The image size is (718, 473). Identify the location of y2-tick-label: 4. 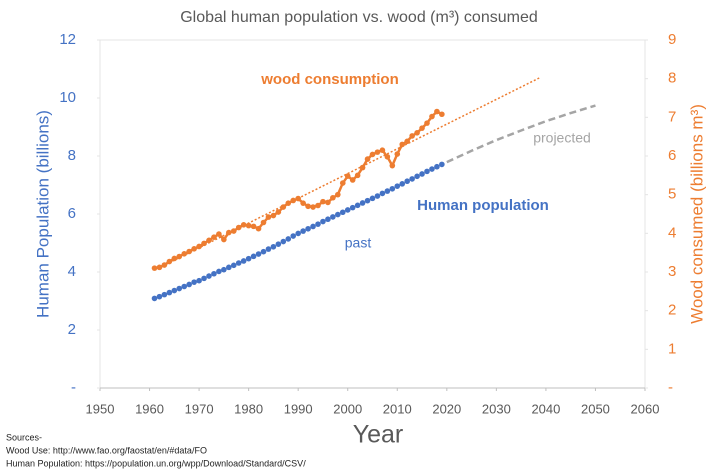
(672, 232).